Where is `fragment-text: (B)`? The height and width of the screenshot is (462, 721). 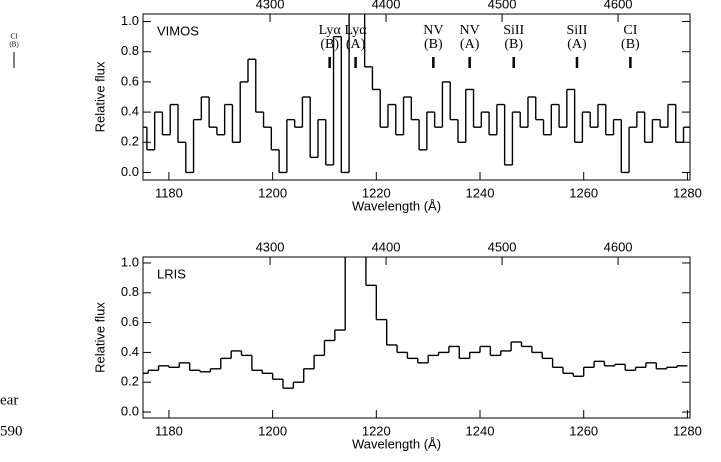
fragment-text: (B) is located at coordinates (14, 45).